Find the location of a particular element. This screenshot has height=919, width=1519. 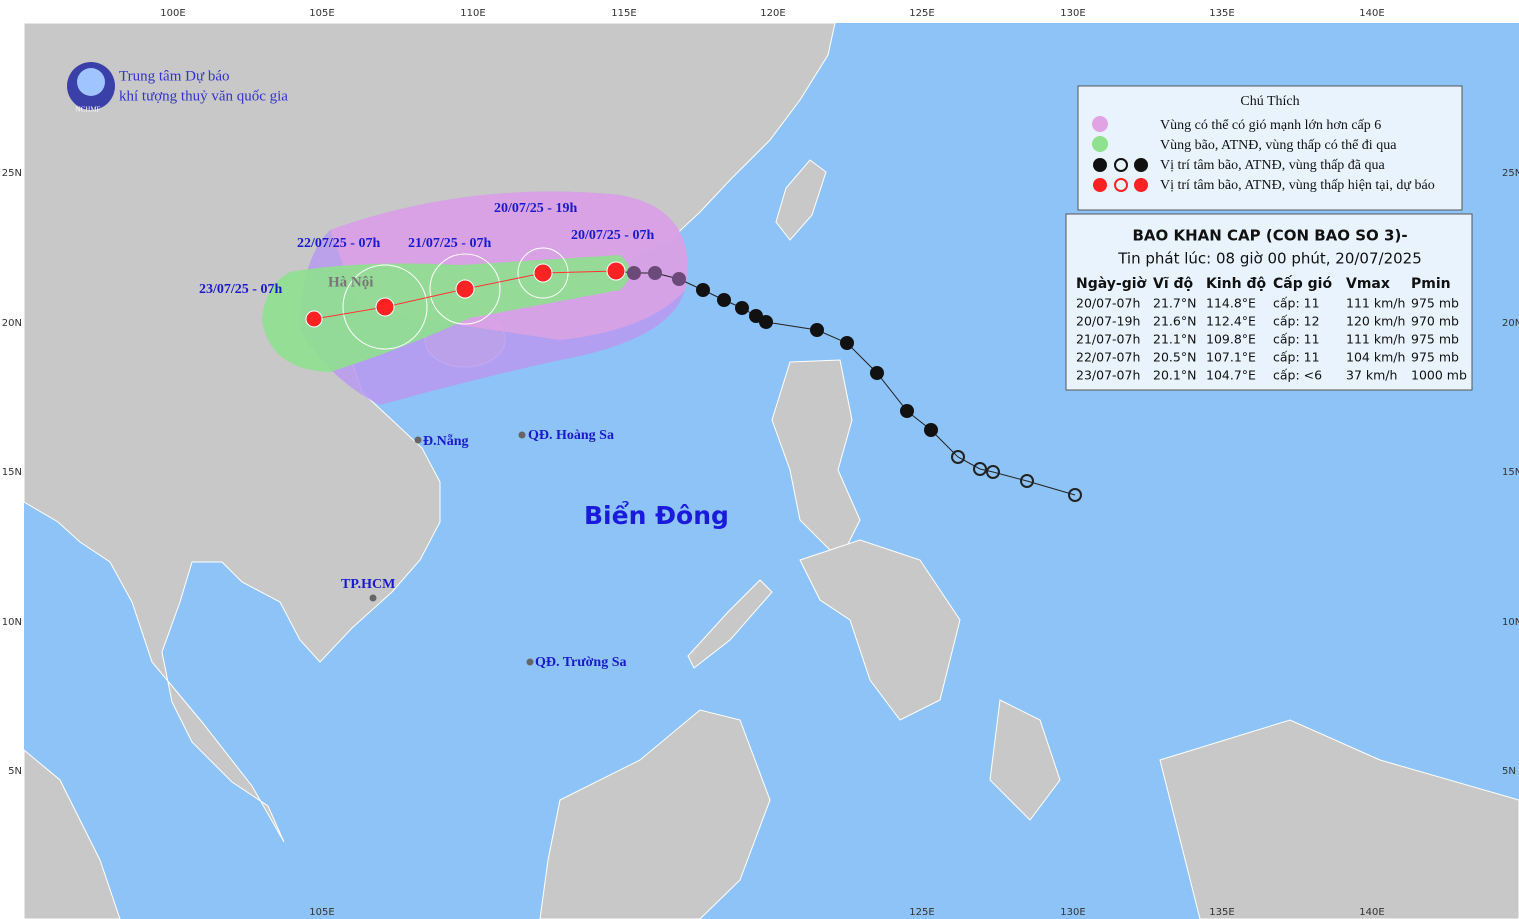

table-cell: 20.1°N is located at coordinates (1174, 375).